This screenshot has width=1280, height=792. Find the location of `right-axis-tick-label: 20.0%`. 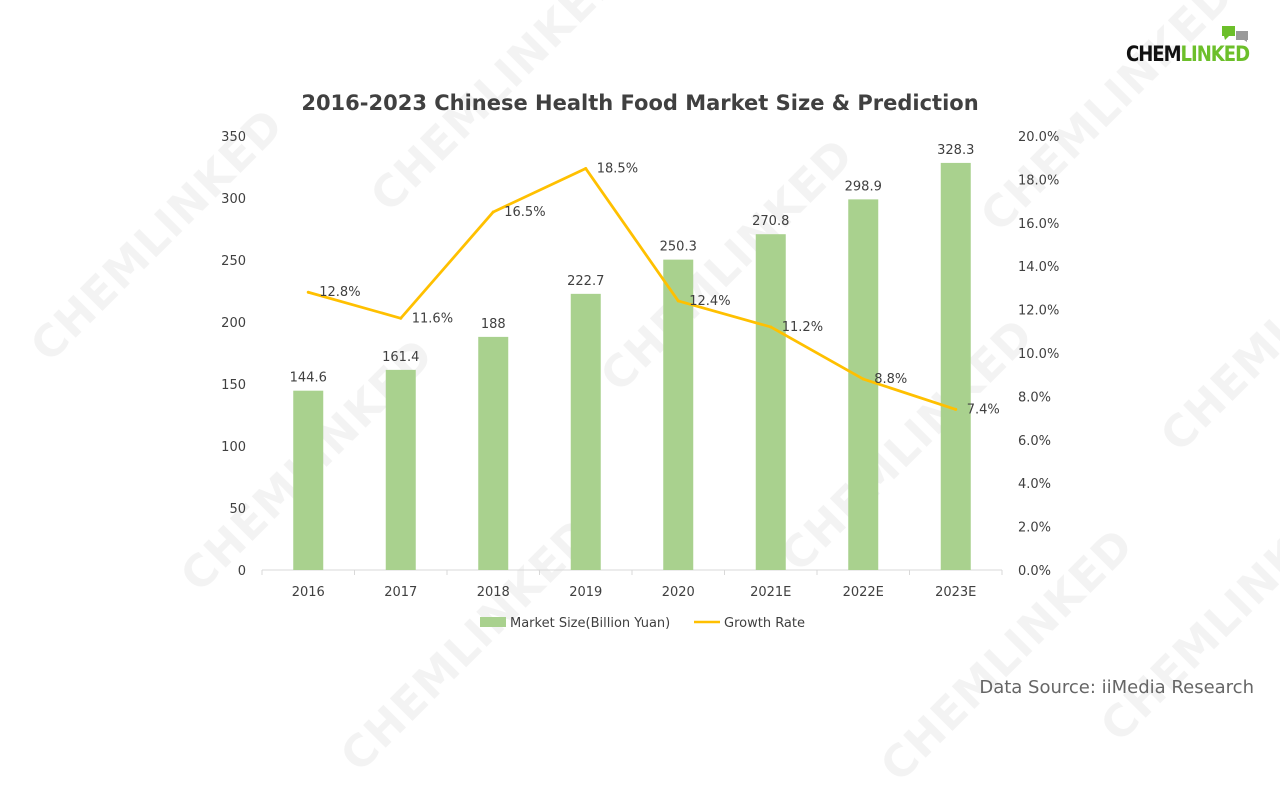

right-axis-tick-label: 20.0% is located at coordinates (1038, 137).